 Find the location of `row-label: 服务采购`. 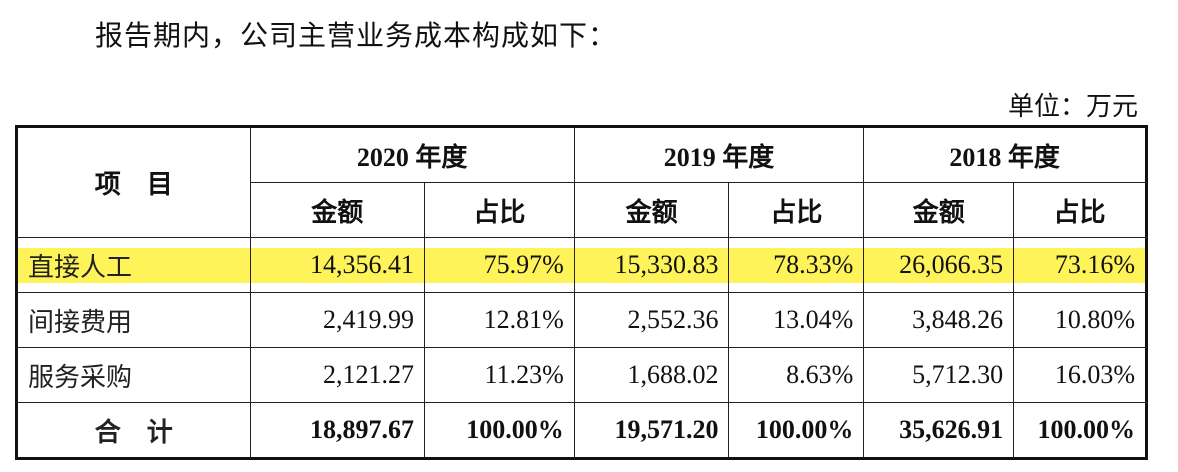

row-label: 服务采购 is located at coordinates (133, 375).